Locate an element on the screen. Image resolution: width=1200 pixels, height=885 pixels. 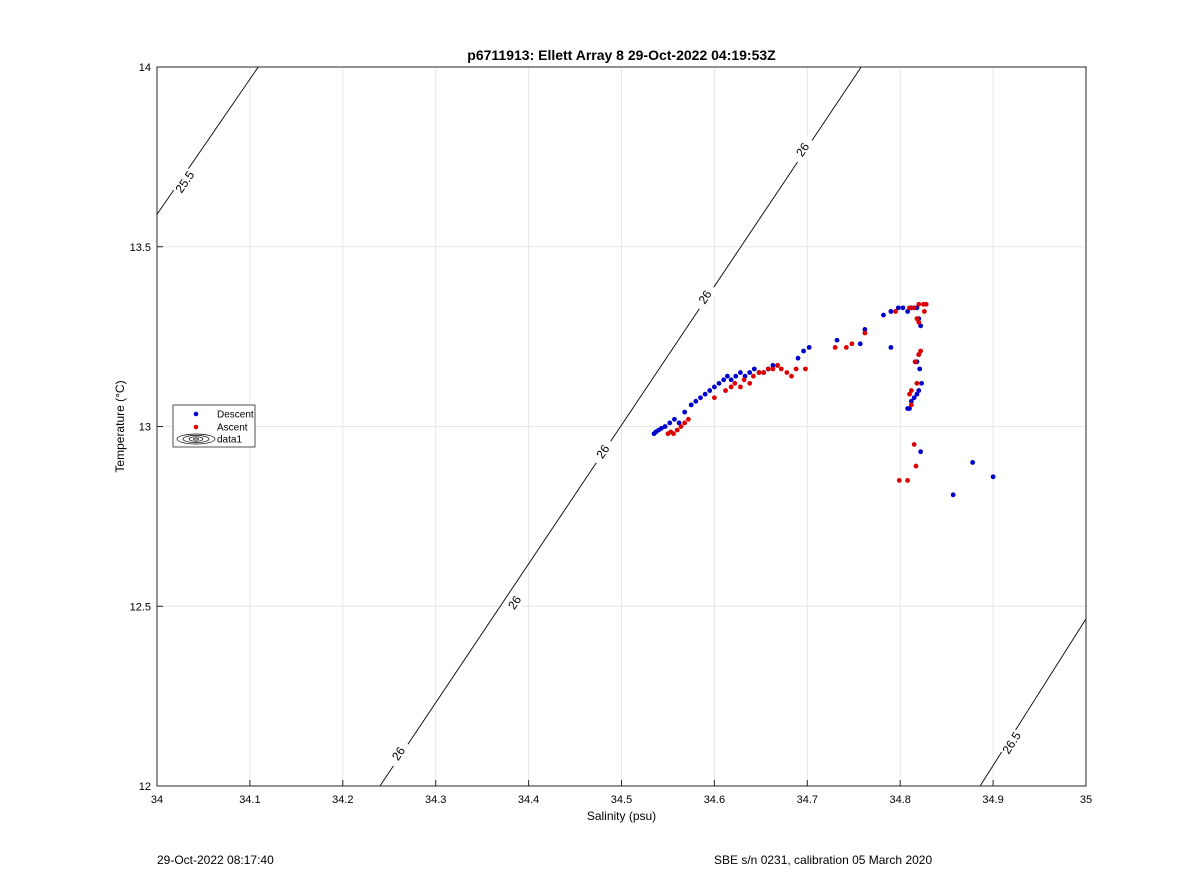
series-descent is located at coordinates (823, 401).